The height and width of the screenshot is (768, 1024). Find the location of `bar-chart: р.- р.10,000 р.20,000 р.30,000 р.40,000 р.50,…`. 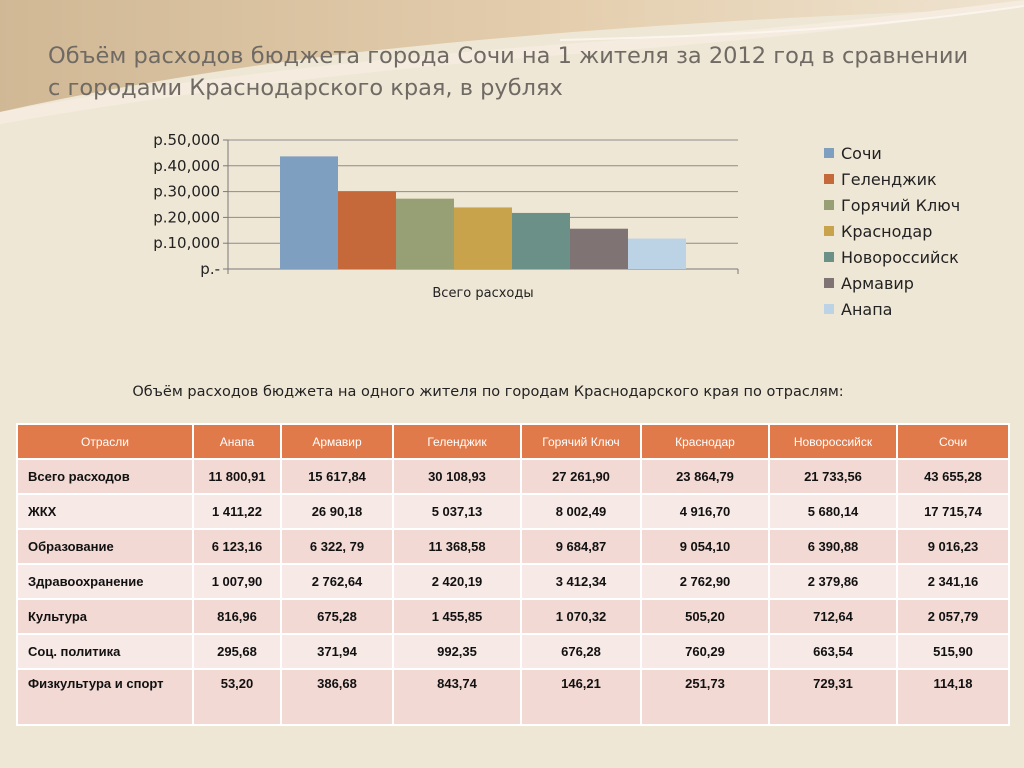

bar-chart: р.- р.10,000 р.20,000 р.30,000 р.40,000 р.50,… is located at coordinates (446, 216).